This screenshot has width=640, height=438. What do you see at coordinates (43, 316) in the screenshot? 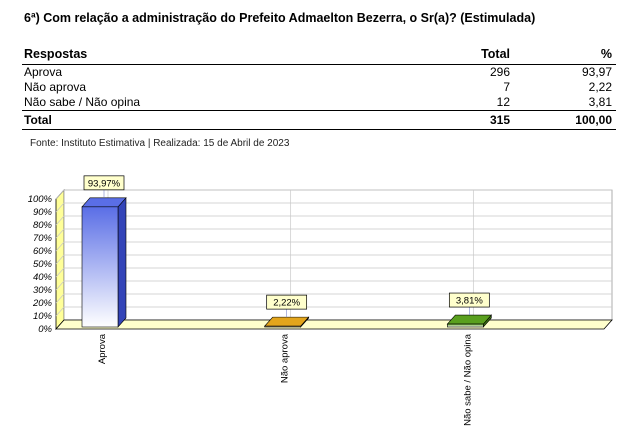
I see `y-tick-label: 10%` at bounding box center [43, 316].